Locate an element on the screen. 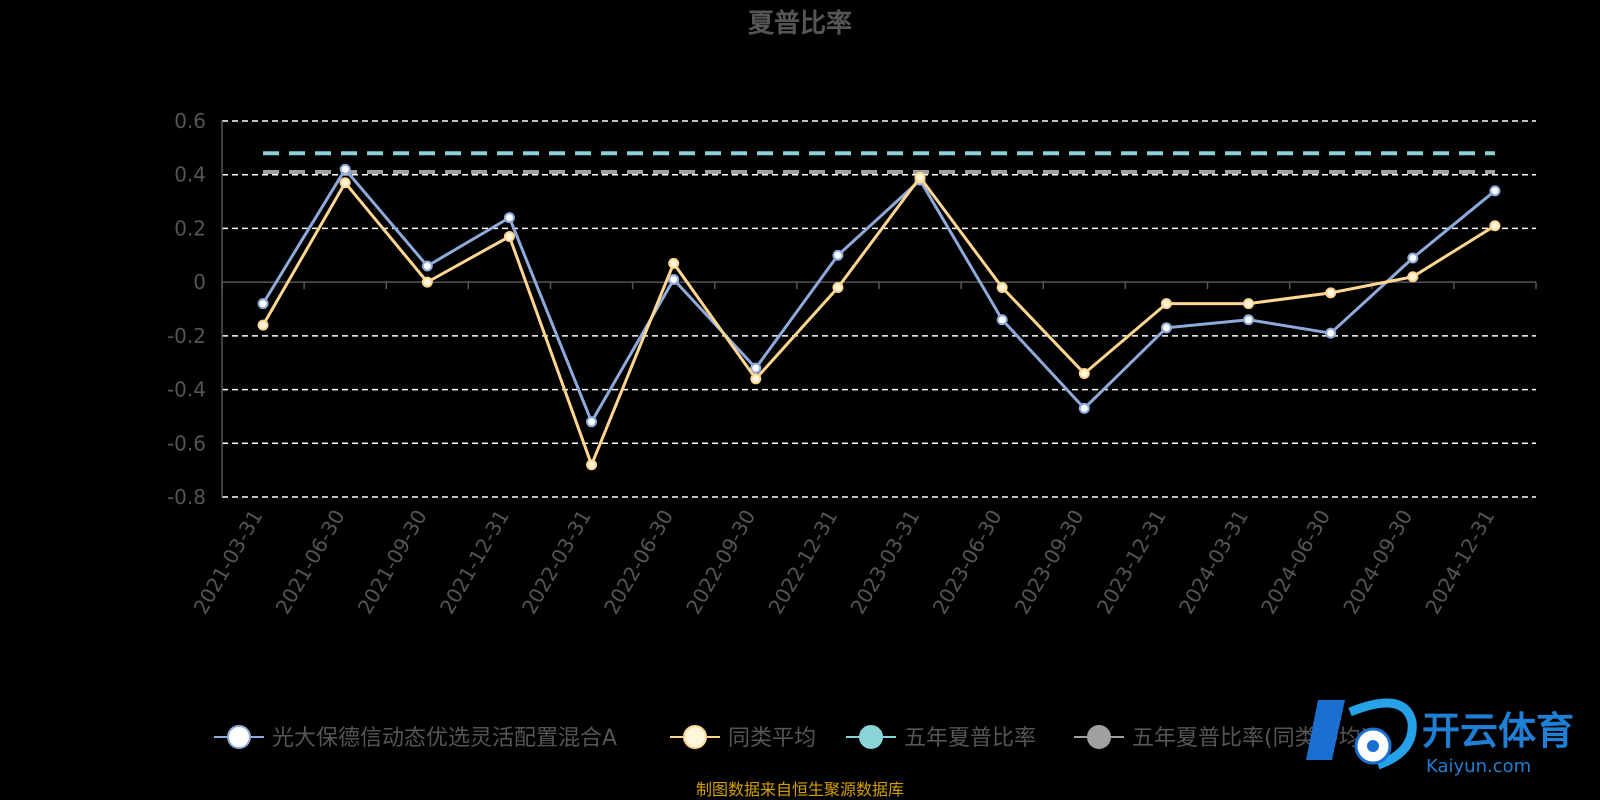  kaiyun-logo: 开云体育 Kaiyun.com is located at coordinates (1440, 737).